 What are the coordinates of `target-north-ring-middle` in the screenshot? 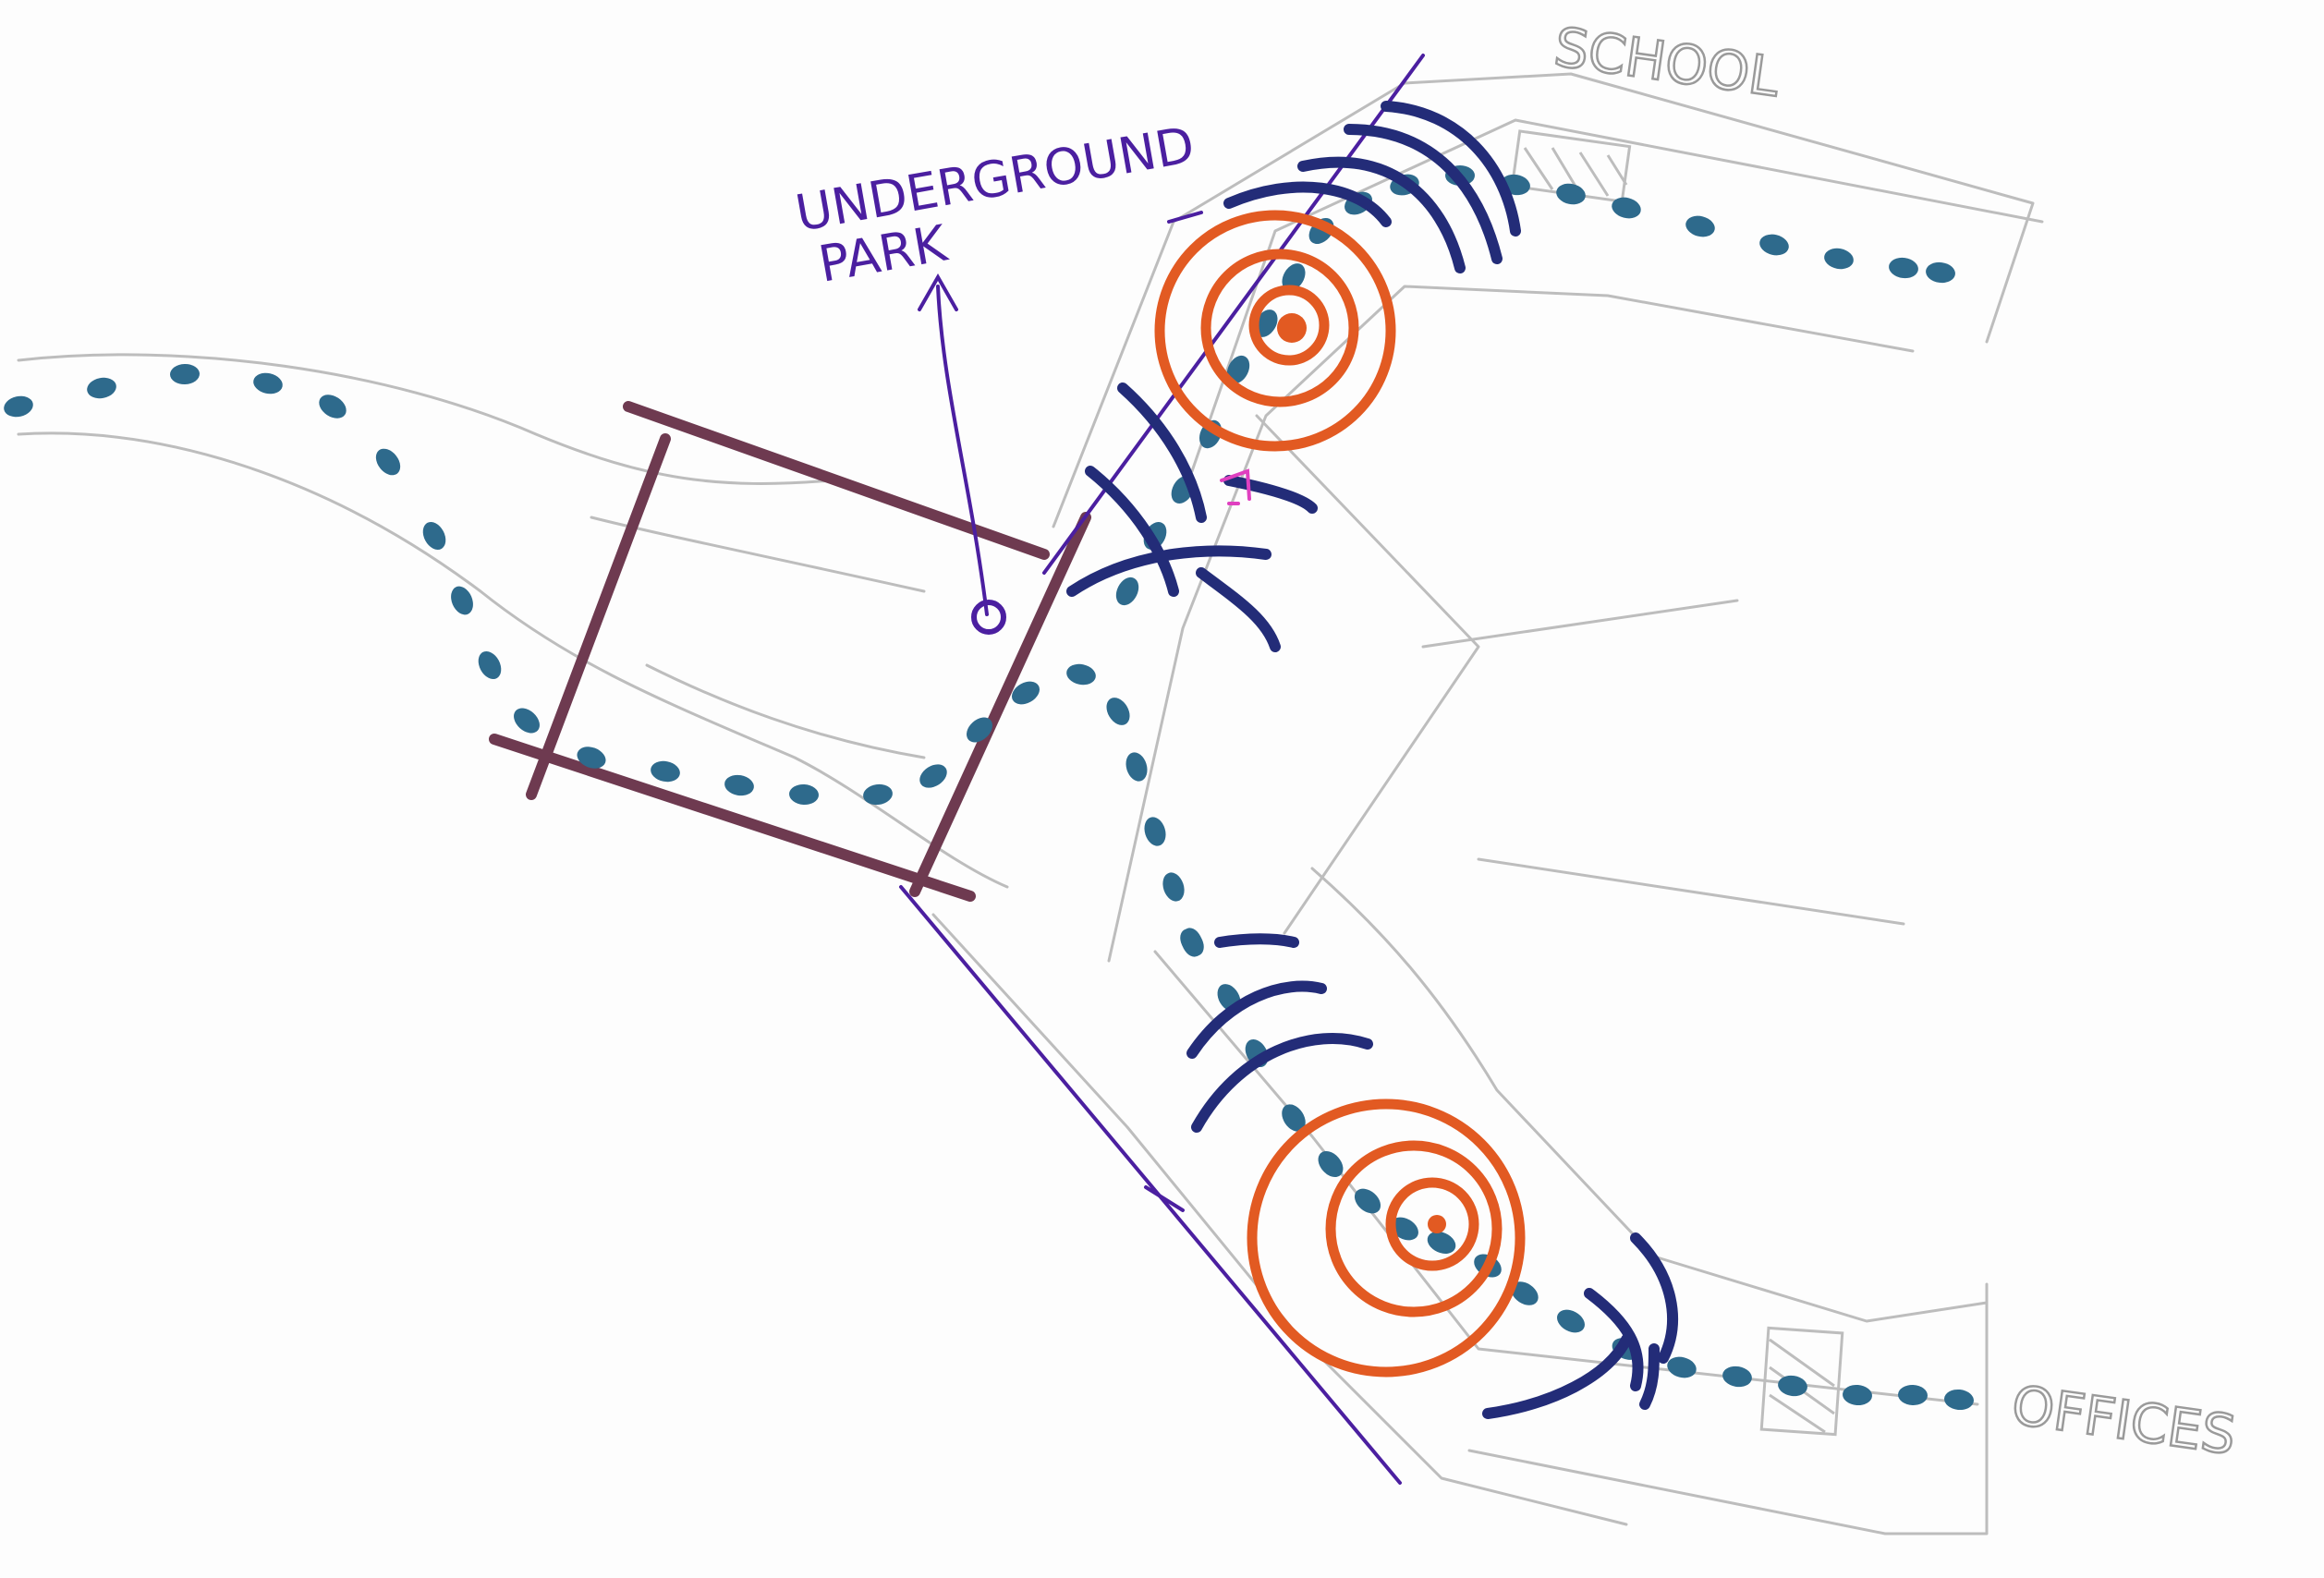 It's located at (1279, 328).